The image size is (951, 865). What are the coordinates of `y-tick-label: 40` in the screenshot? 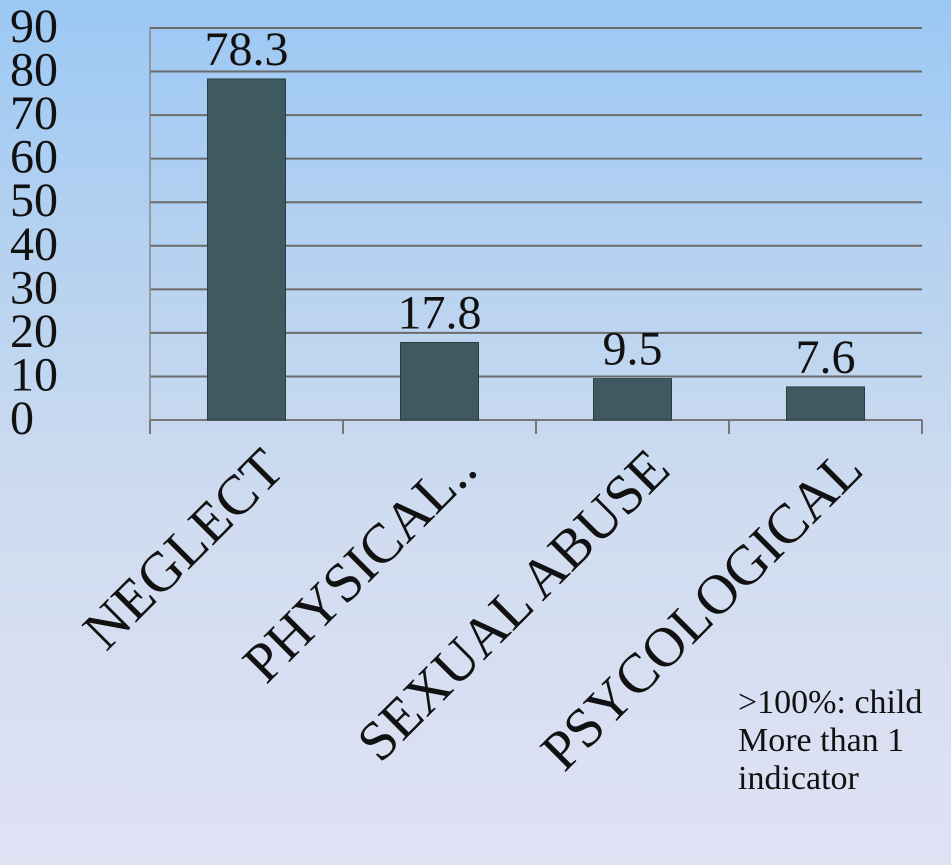 It's located at (34, 244).